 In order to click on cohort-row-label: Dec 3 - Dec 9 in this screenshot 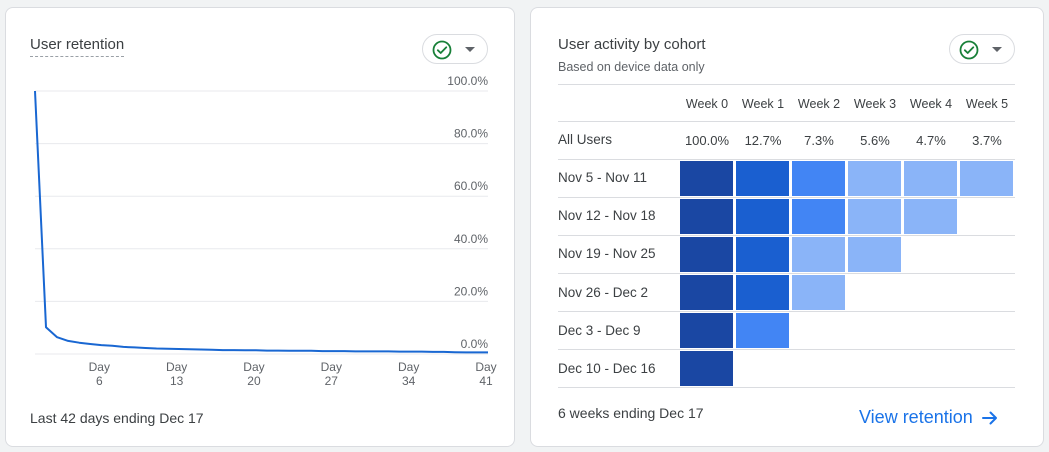, I will do `click(599, 330)`.